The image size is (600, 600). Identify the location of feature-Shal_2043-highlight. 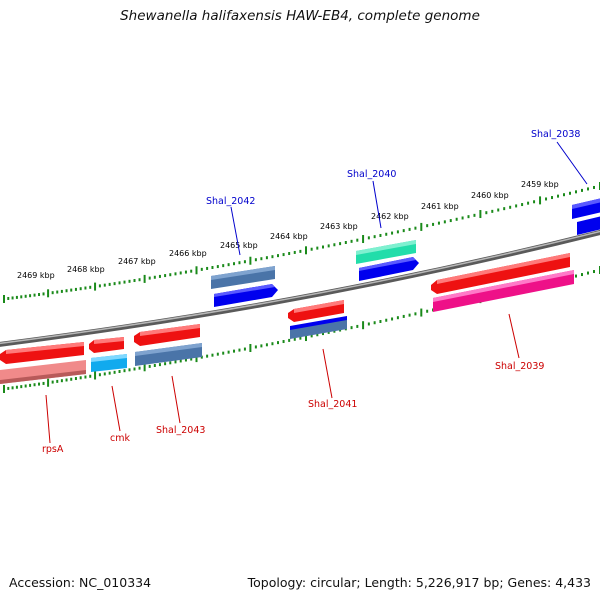
(170, 330).